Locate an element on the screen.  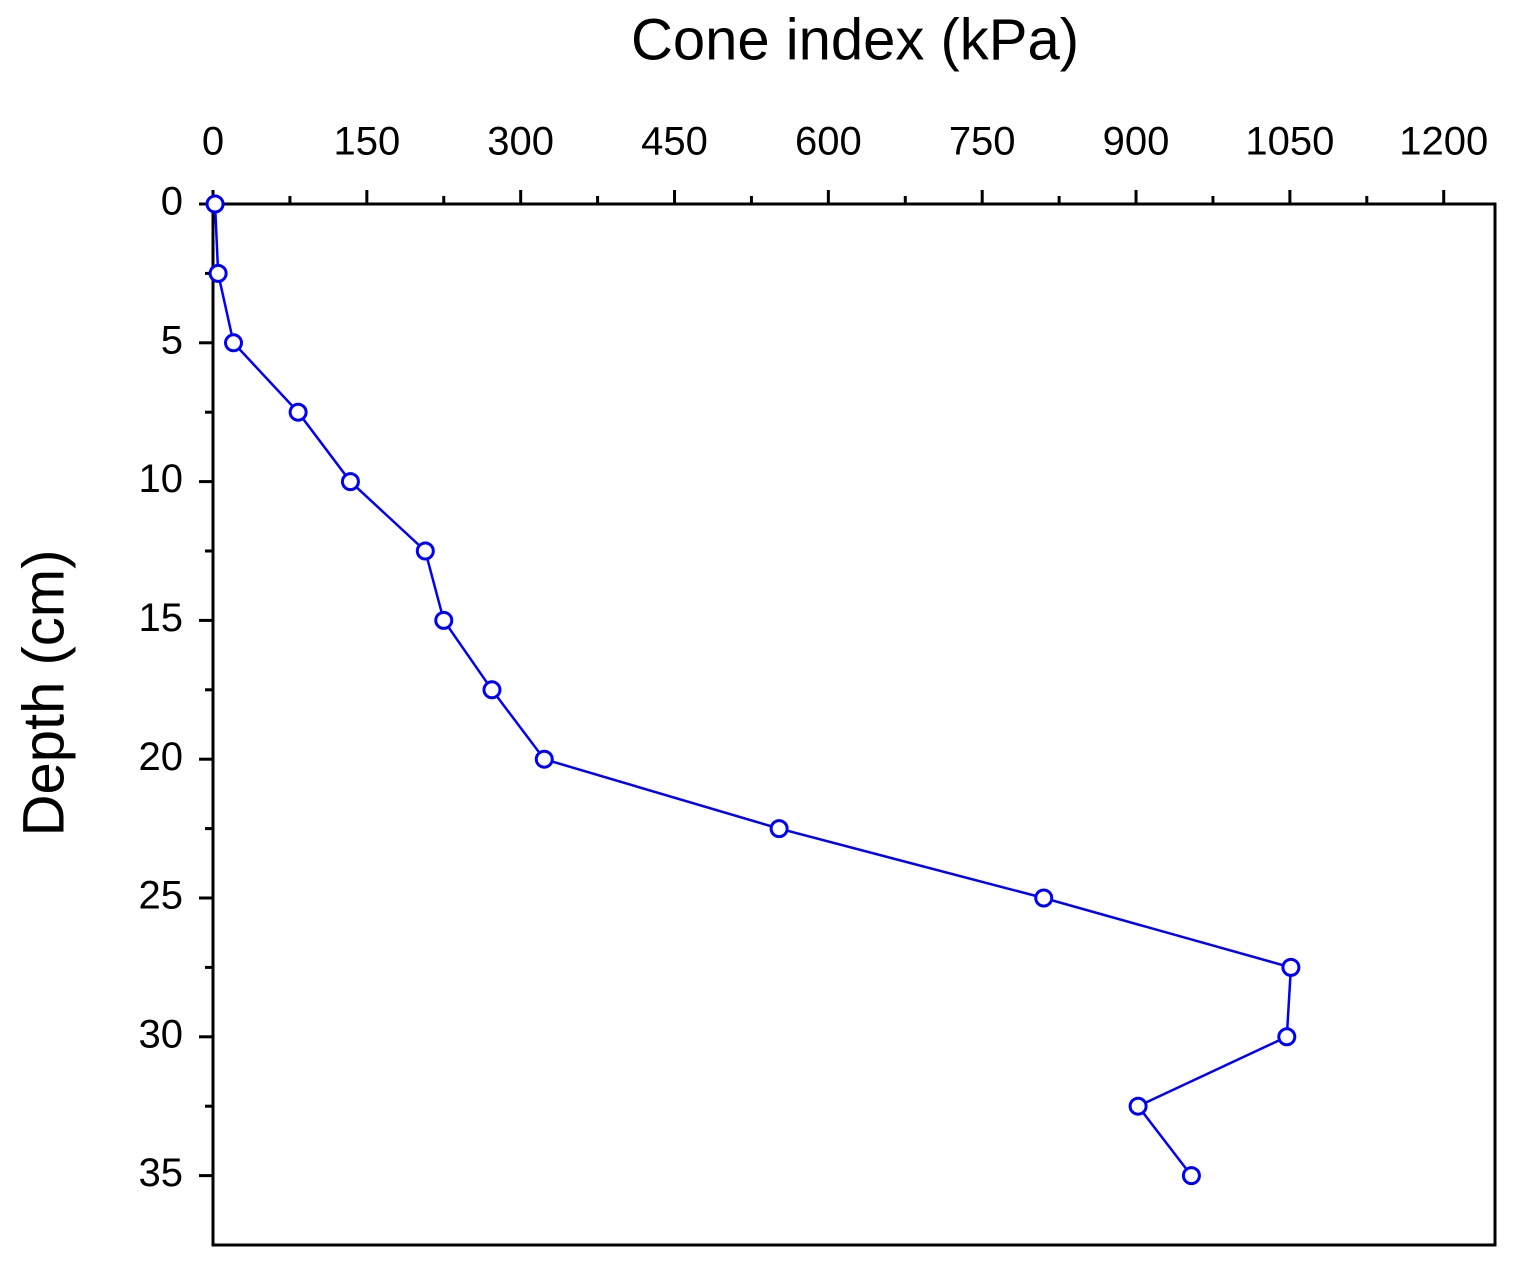
y-tick-label: 0 is located at coordinates (172, 202).